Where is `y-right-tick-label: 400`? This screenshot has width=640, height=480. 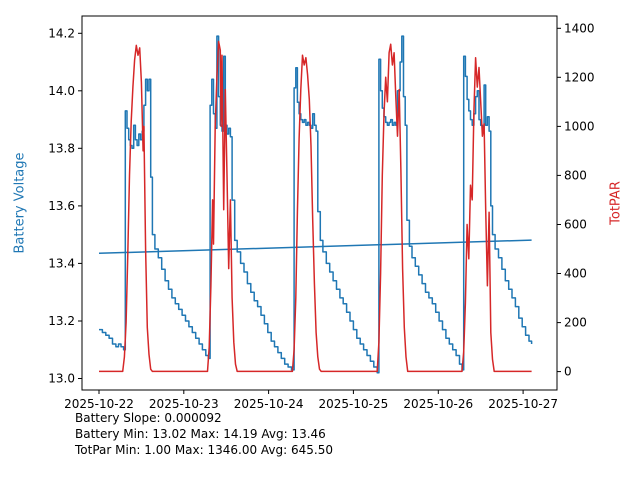 y-right-tick-label: 400 is located at coordinates (575, 274).